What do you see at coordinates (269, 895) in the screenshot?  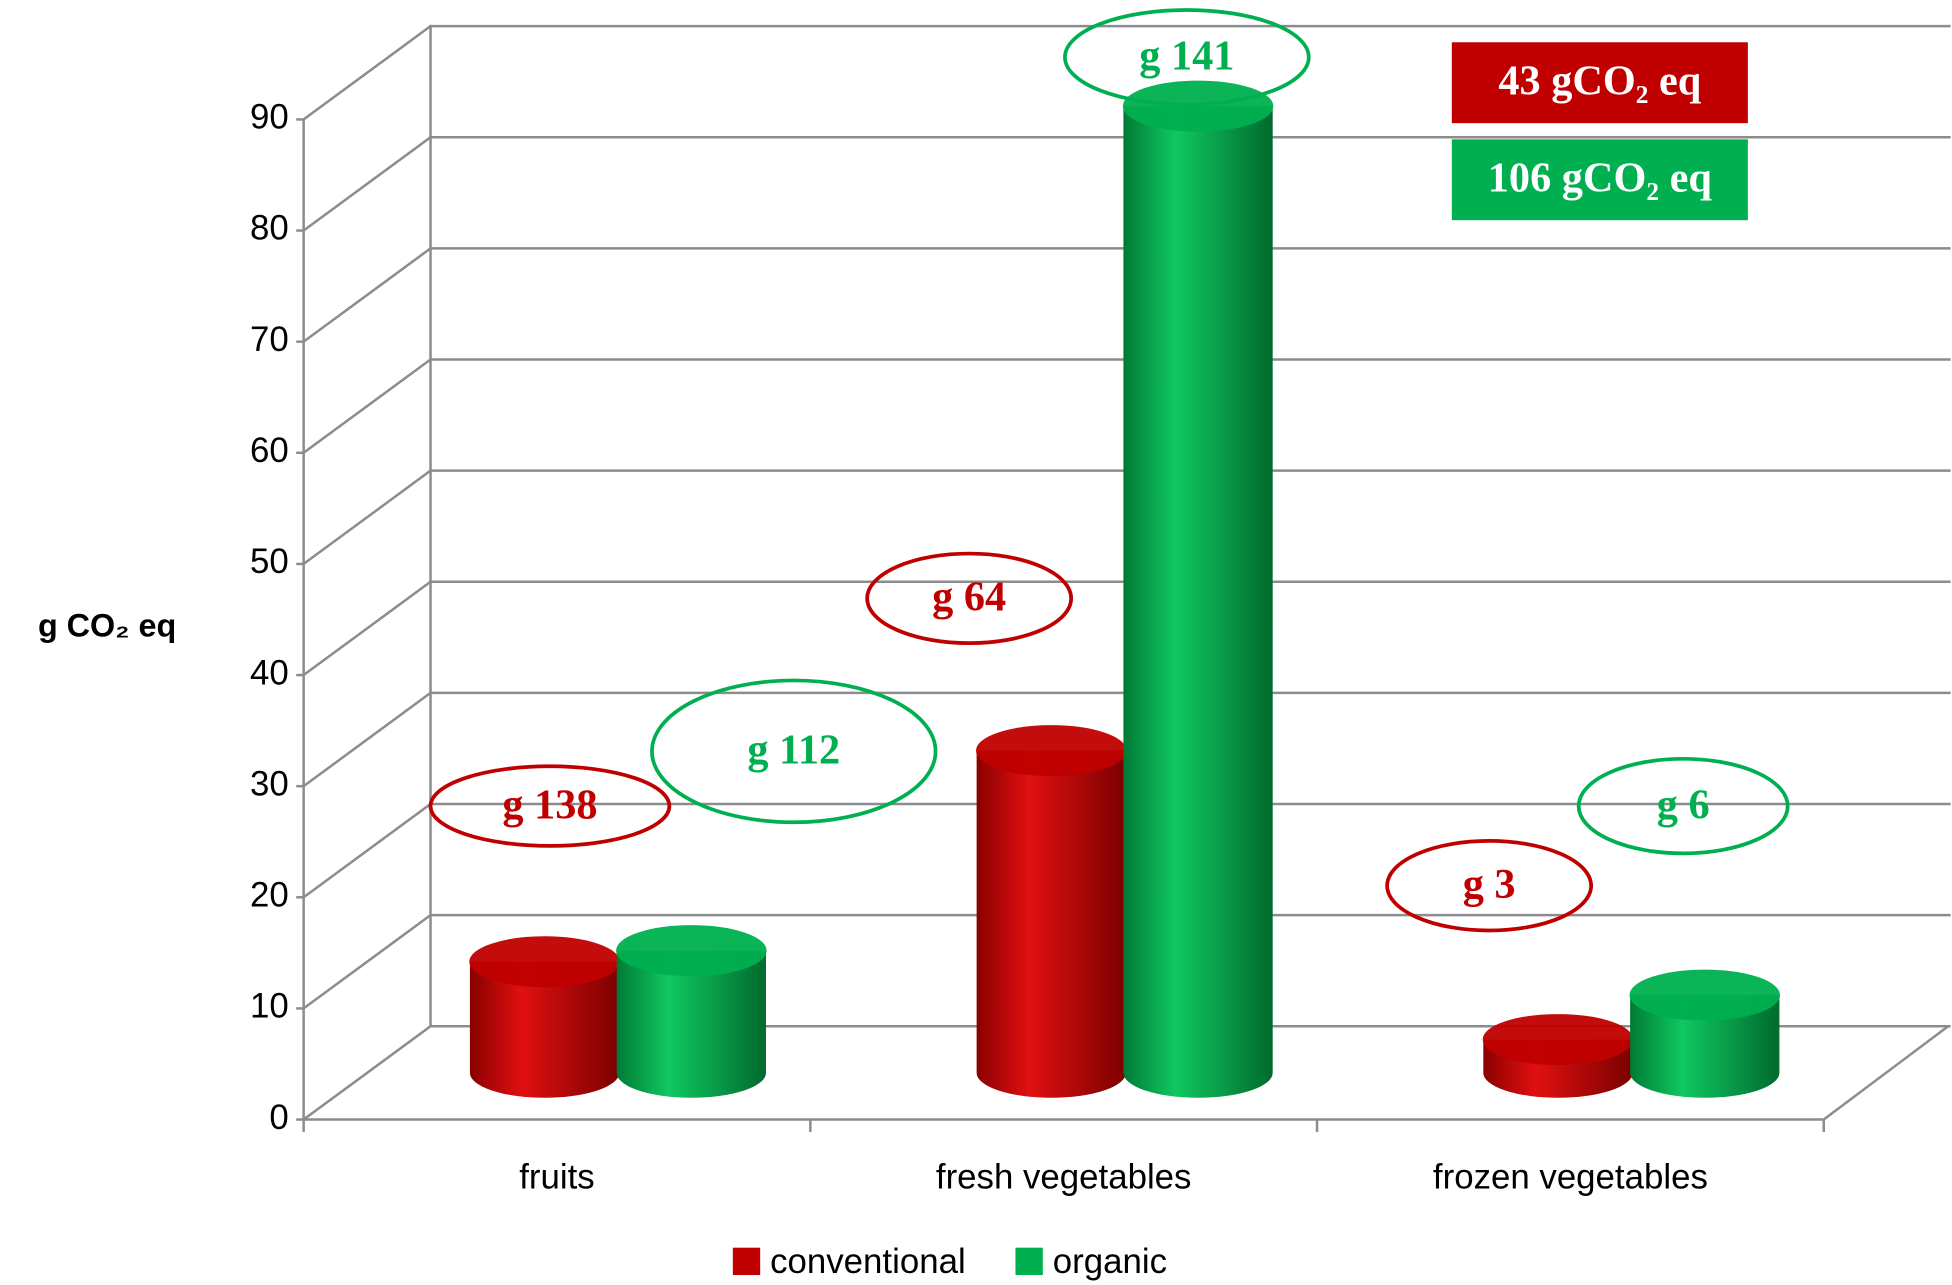 I see `y-tick-label: 20` at bounding box center [269, 895].